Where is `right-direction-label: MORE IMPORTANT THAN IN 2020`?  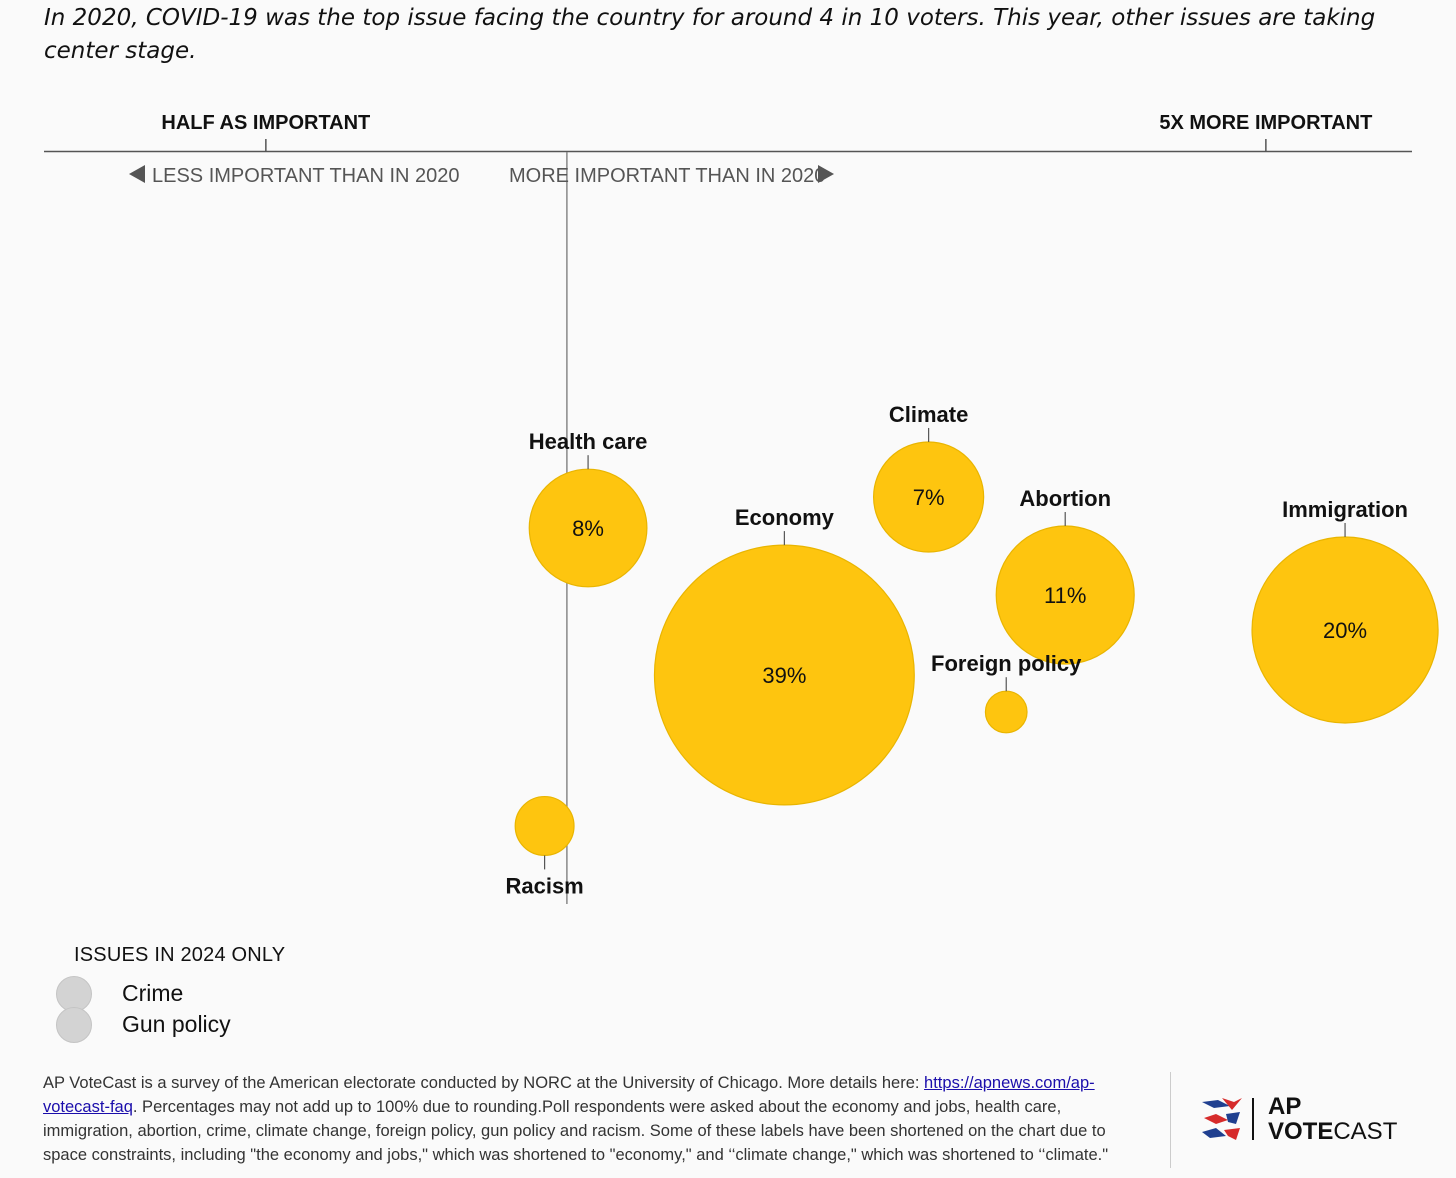
right-direction-label: MORE IMPORTANT THAN IN 2020 is located at coordinates (667, 176).